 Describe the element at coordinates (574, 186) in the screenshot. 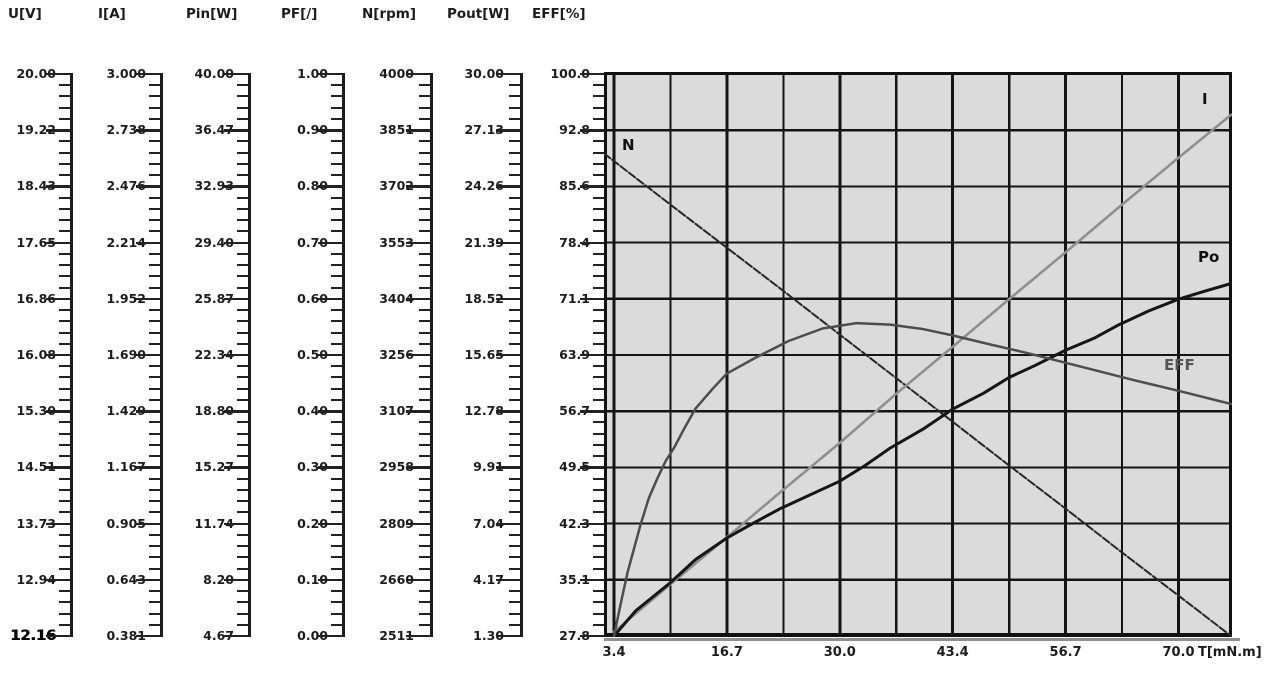

I see `scale-tick-label: 85.6` at that location.